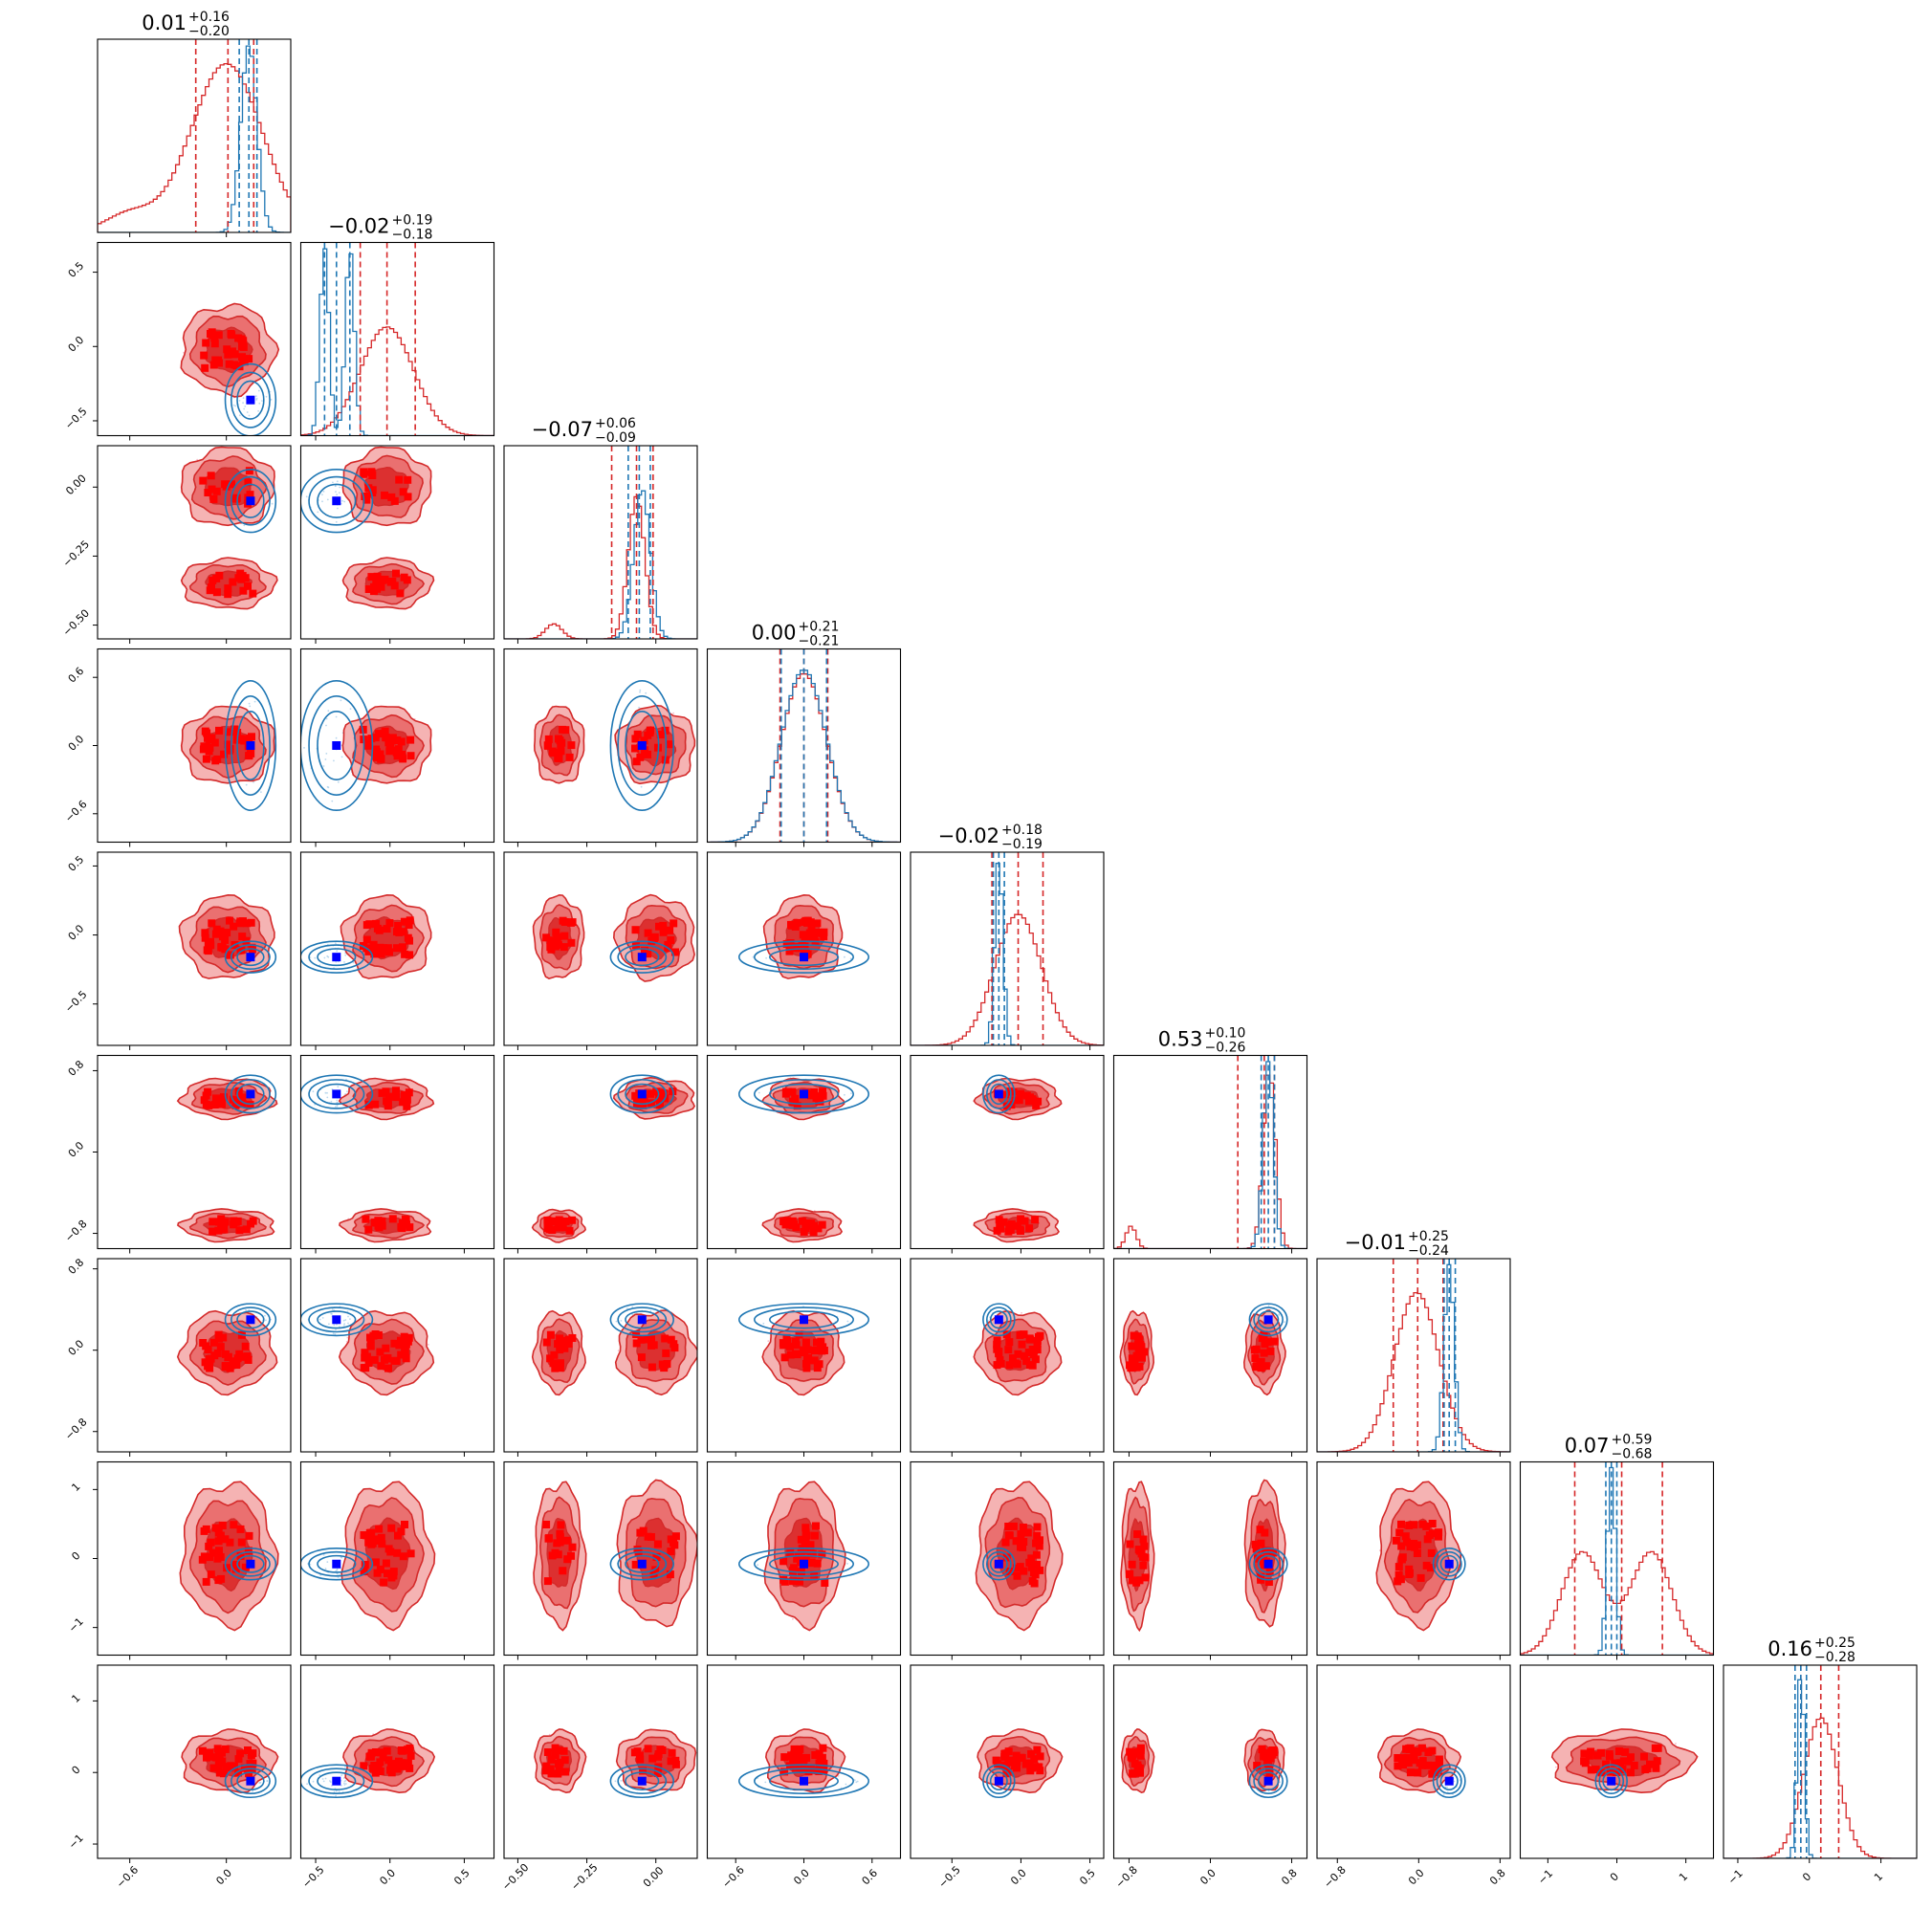 This screenshot has height=1932, width=1932. Describe the element at coordinates (75, 1487) in the screenshot. I see `y-tick-label: 1` at that location.